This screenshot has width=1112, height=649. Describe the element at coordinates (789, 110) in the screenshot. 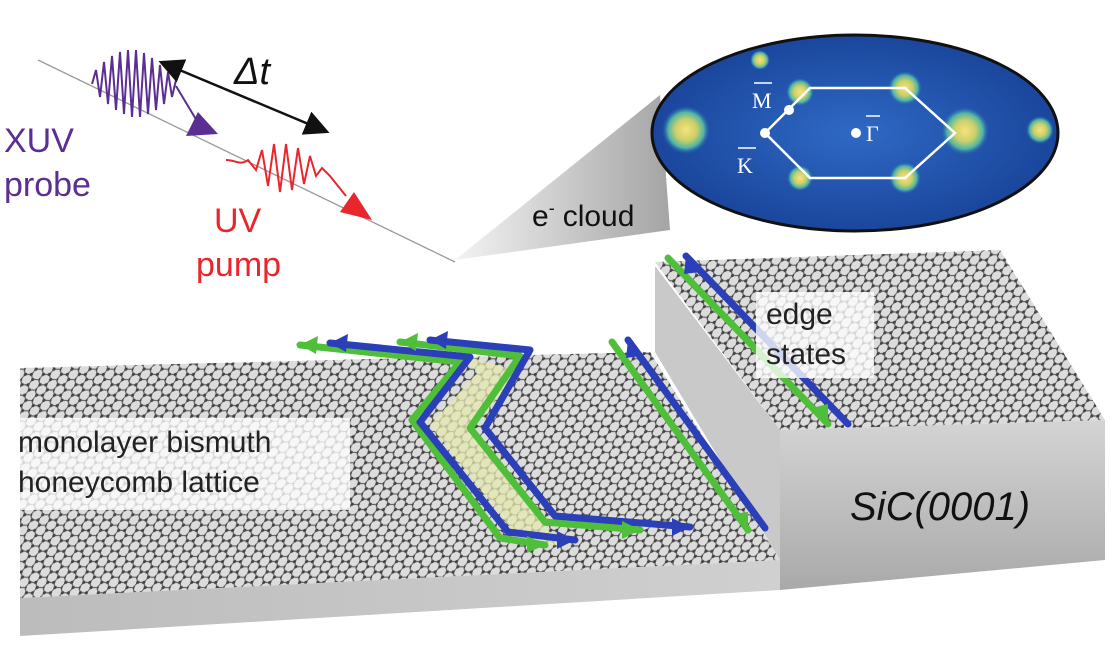

I see `bz-point-M` at that location.